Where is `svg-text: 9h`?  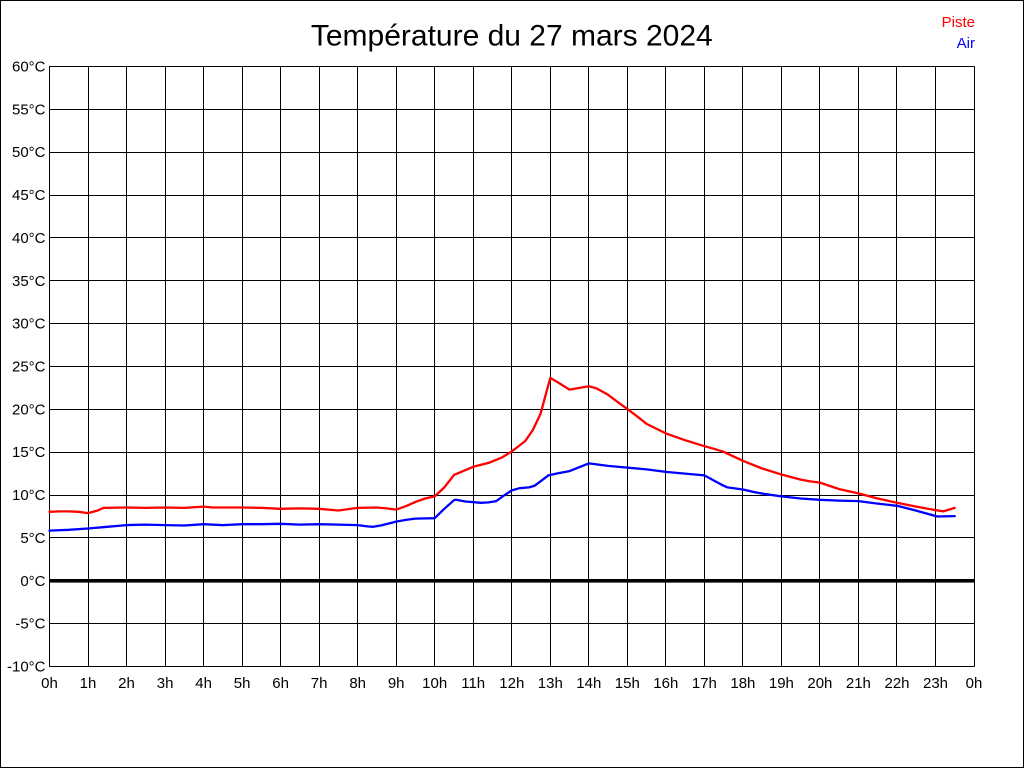 svg-text: 9h is located at coordinates (396, 683).